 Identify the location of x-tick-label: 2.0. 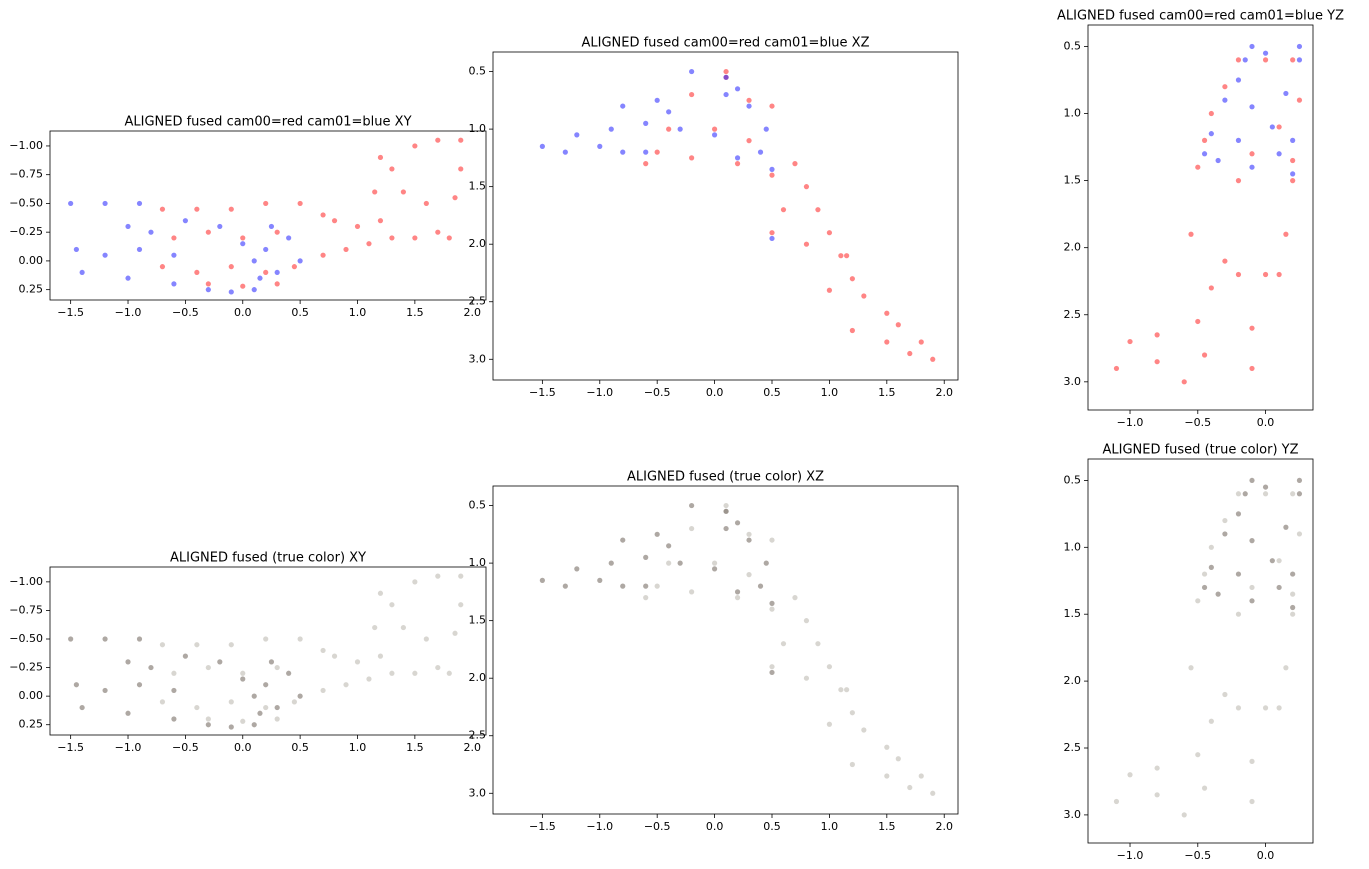
(472, 312).